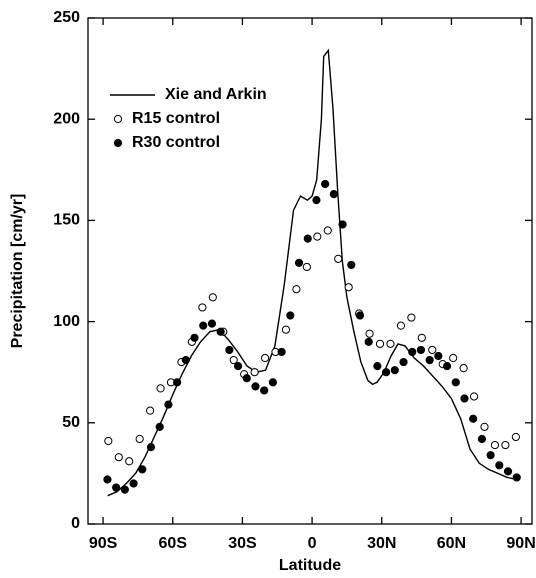  I want to click on legend-label: R15 control, so click(176, 118).